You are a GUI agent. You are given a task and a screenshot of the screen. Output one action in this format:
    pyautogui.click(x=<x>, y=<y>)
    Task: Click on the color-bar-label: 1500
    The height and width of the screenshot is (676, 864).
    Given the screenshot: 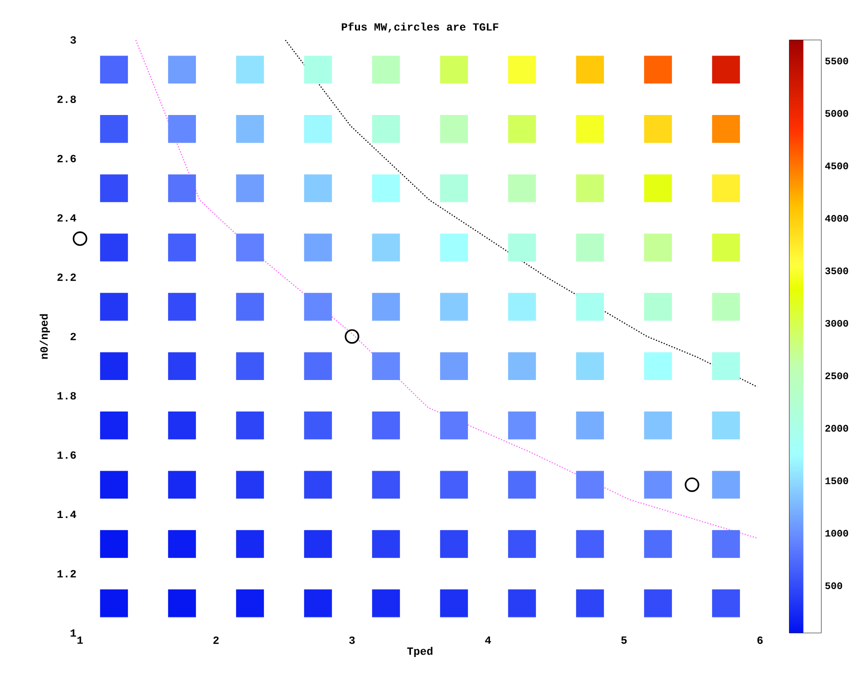 What is the action you would take?
    pyautogui.click(x=836, y=480)
    